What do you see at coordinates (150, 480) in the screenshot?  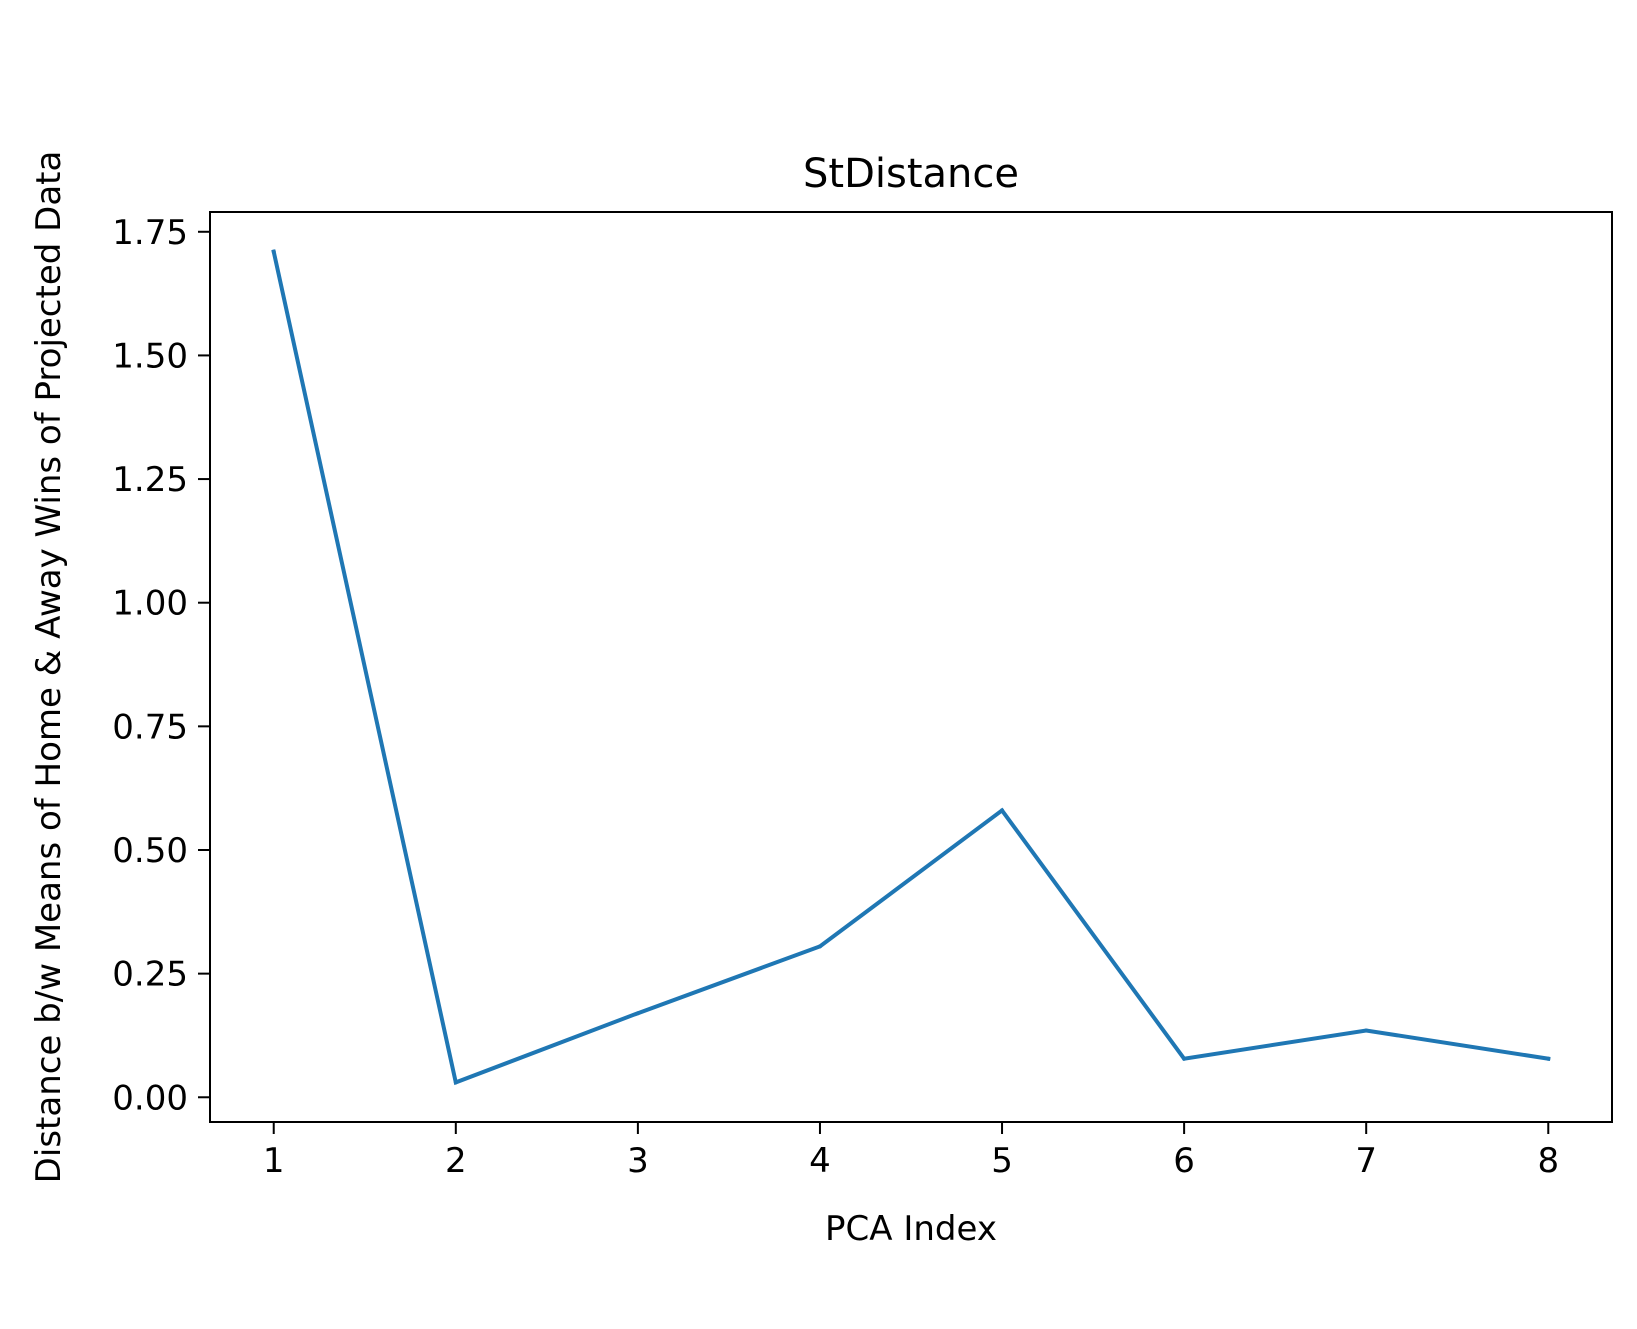 I see `y-tick-label: 1.25` at bounding box center [150, 480].